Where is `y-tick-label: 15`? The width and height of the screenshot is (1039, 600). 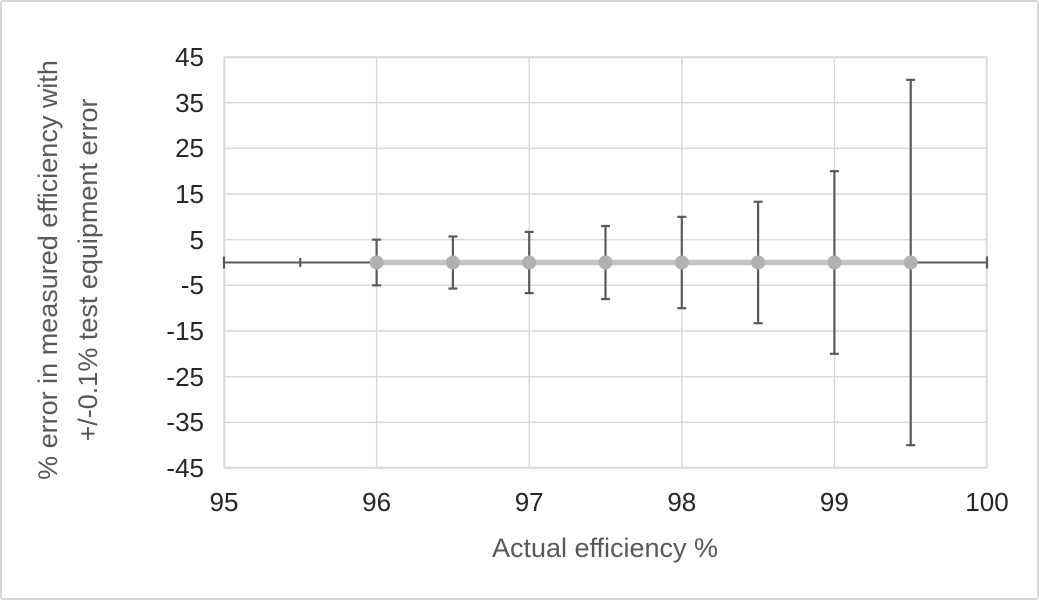 y-tick-label: 15 is located at coordinates (189, 194).